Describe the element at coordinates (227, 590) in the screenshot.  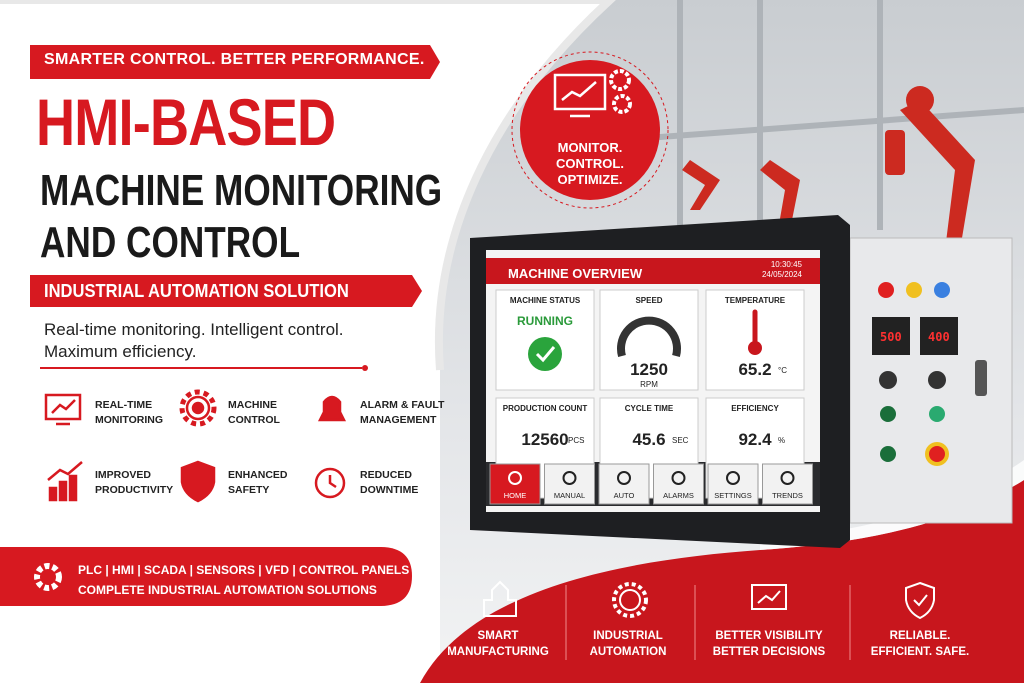
I see `summary: COMPLETE INDUSTRIAL AUTOMATION SOLUTIONS` at that location.